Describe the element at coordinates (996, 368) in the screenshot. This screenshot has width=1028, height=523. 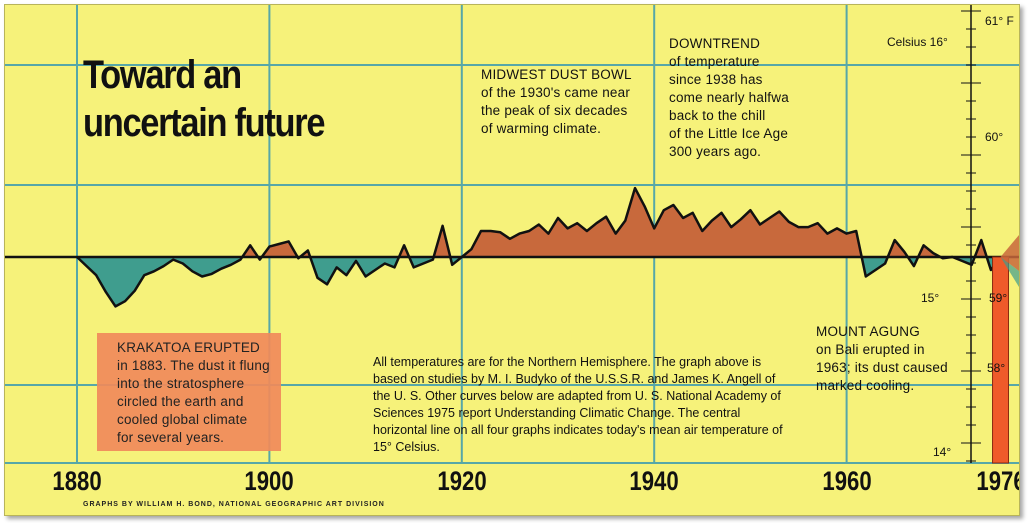
I see `fahrenheit-58-label: 58°` at that location.